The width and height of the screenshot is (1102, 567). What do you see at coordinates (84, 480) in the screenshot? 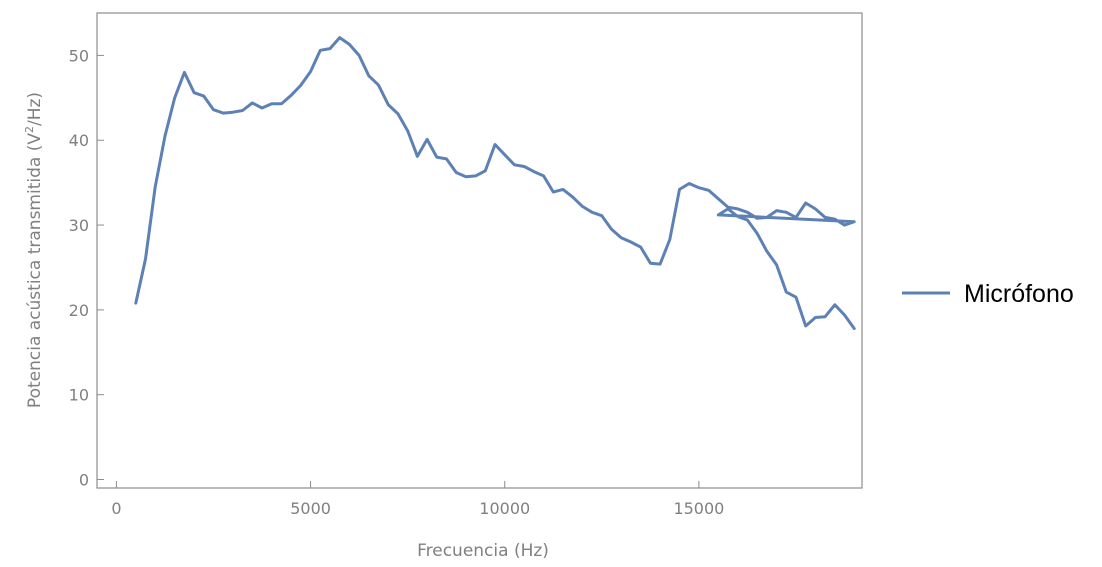
I see `y-tick-label: 0` at bounding box center [84, 480].